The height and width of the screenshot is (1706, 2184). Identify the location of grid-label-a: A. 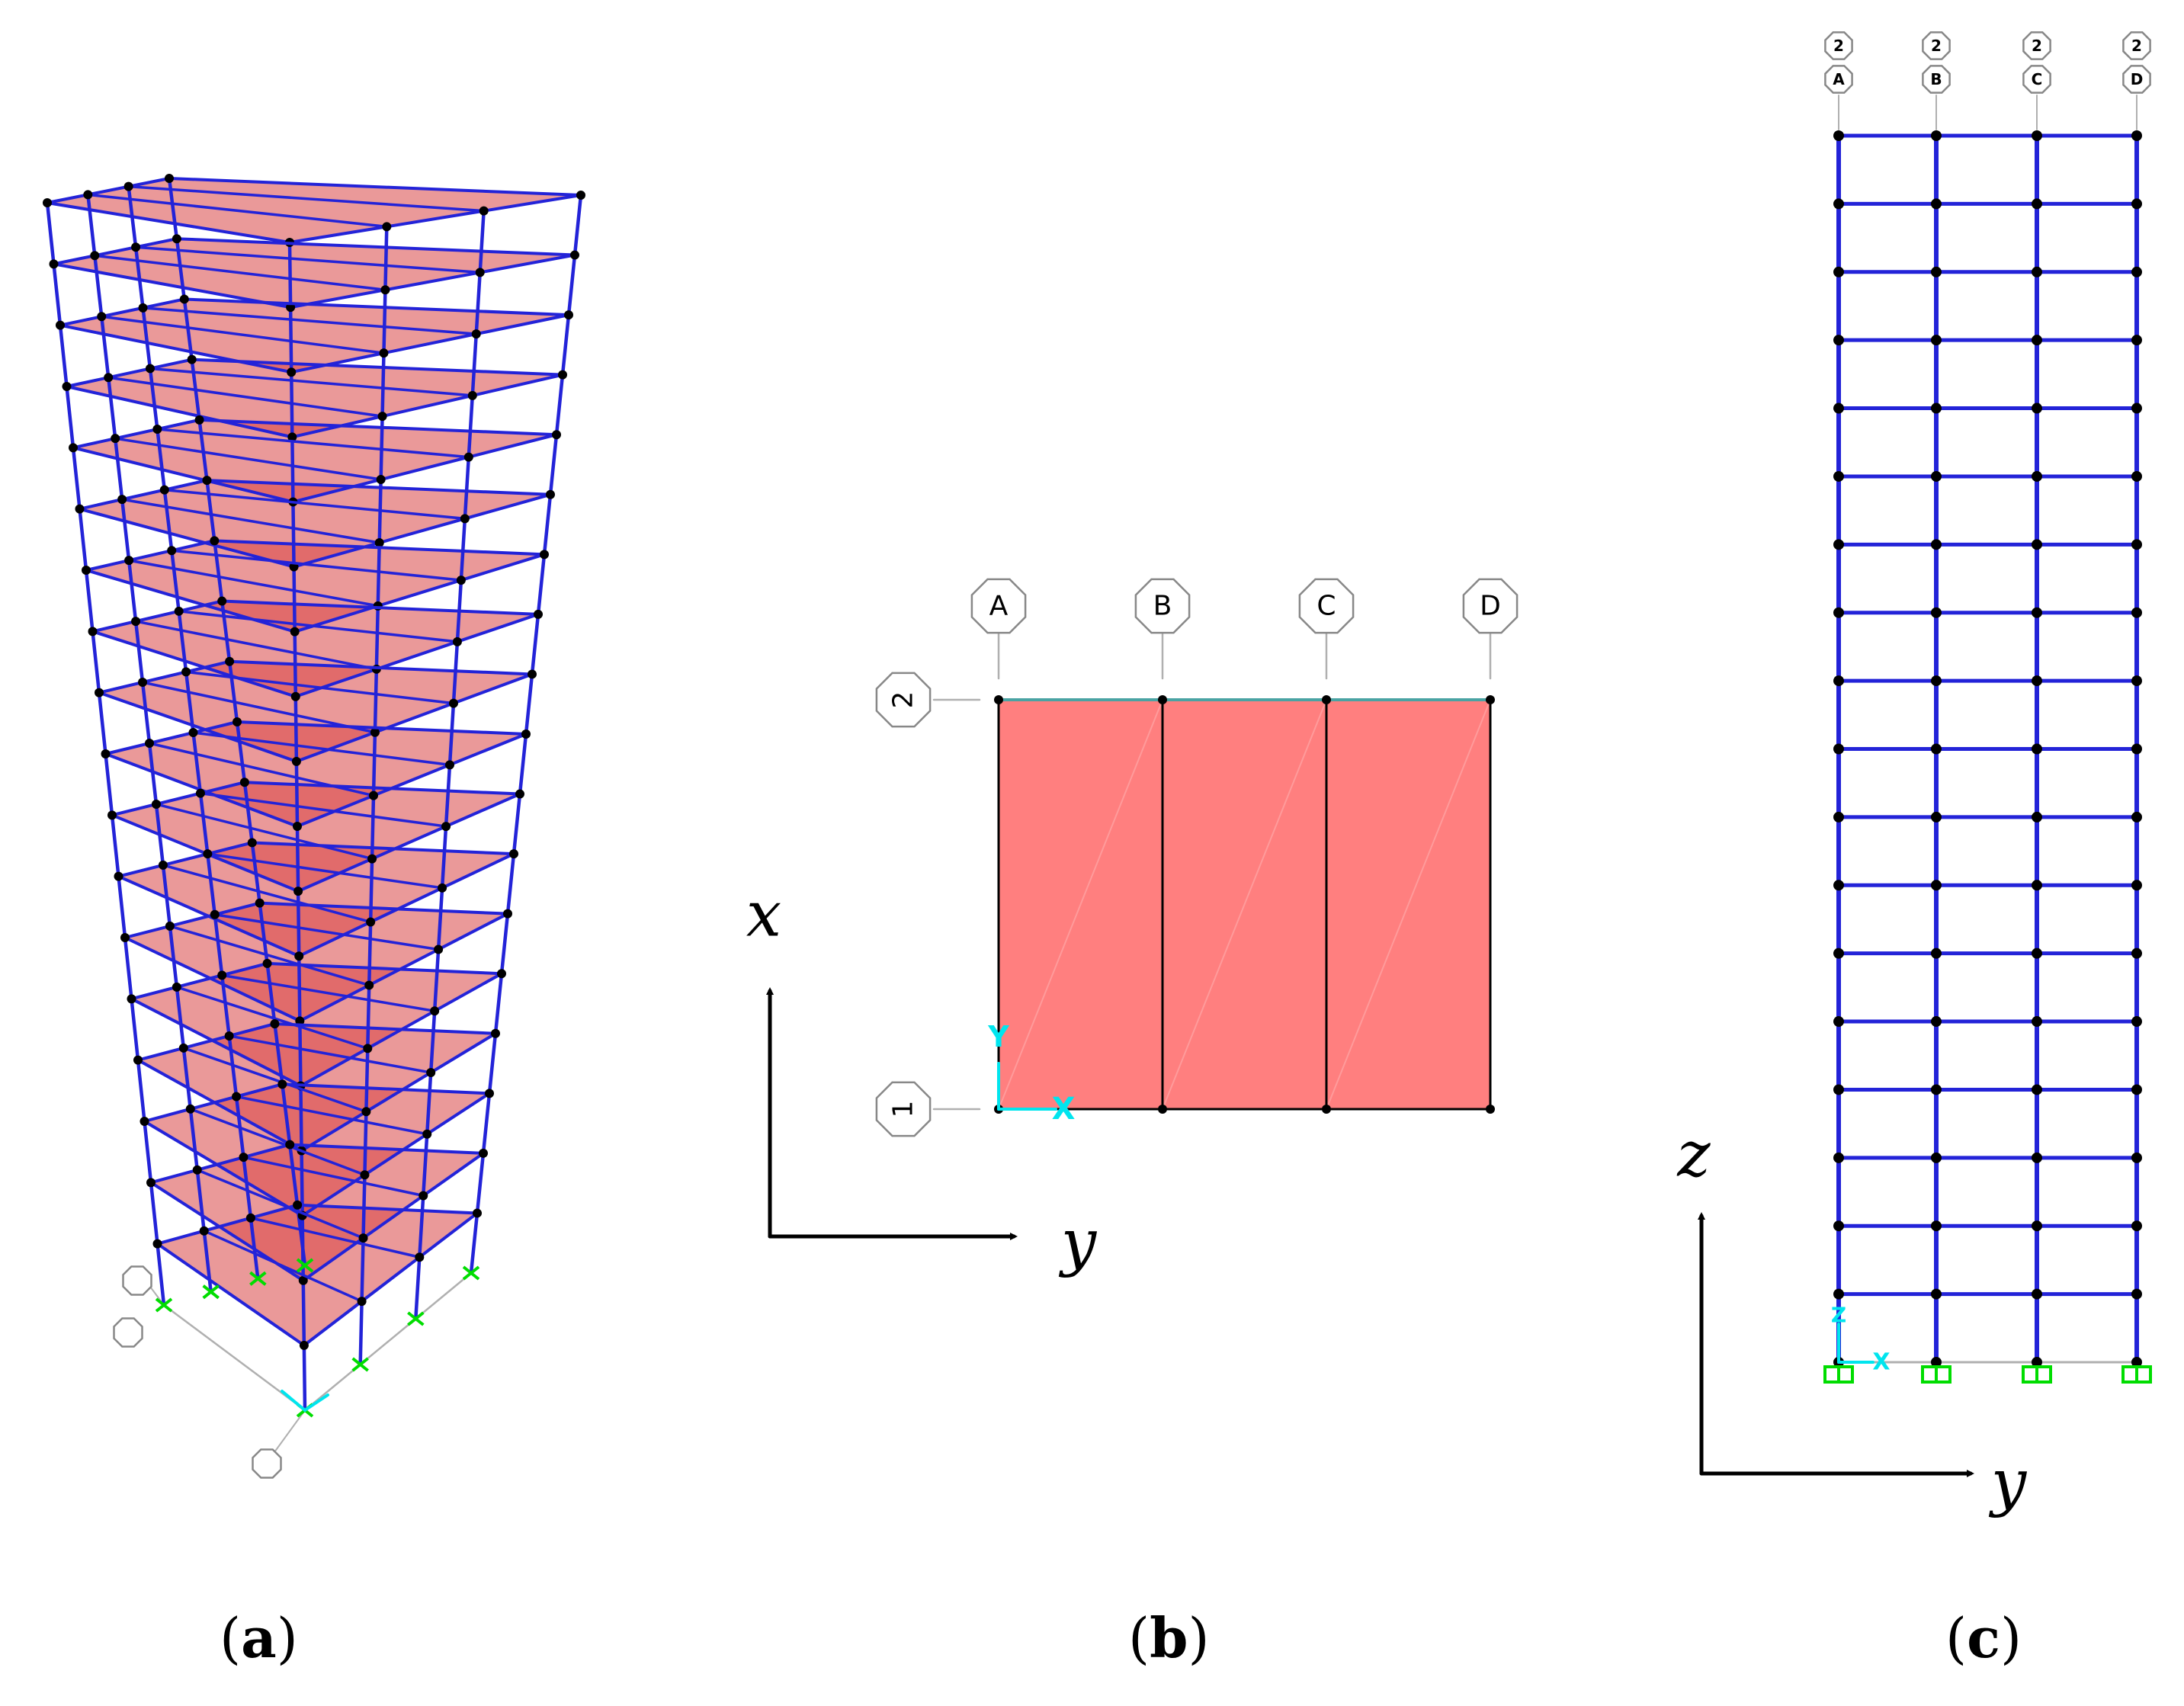
(999, 606).